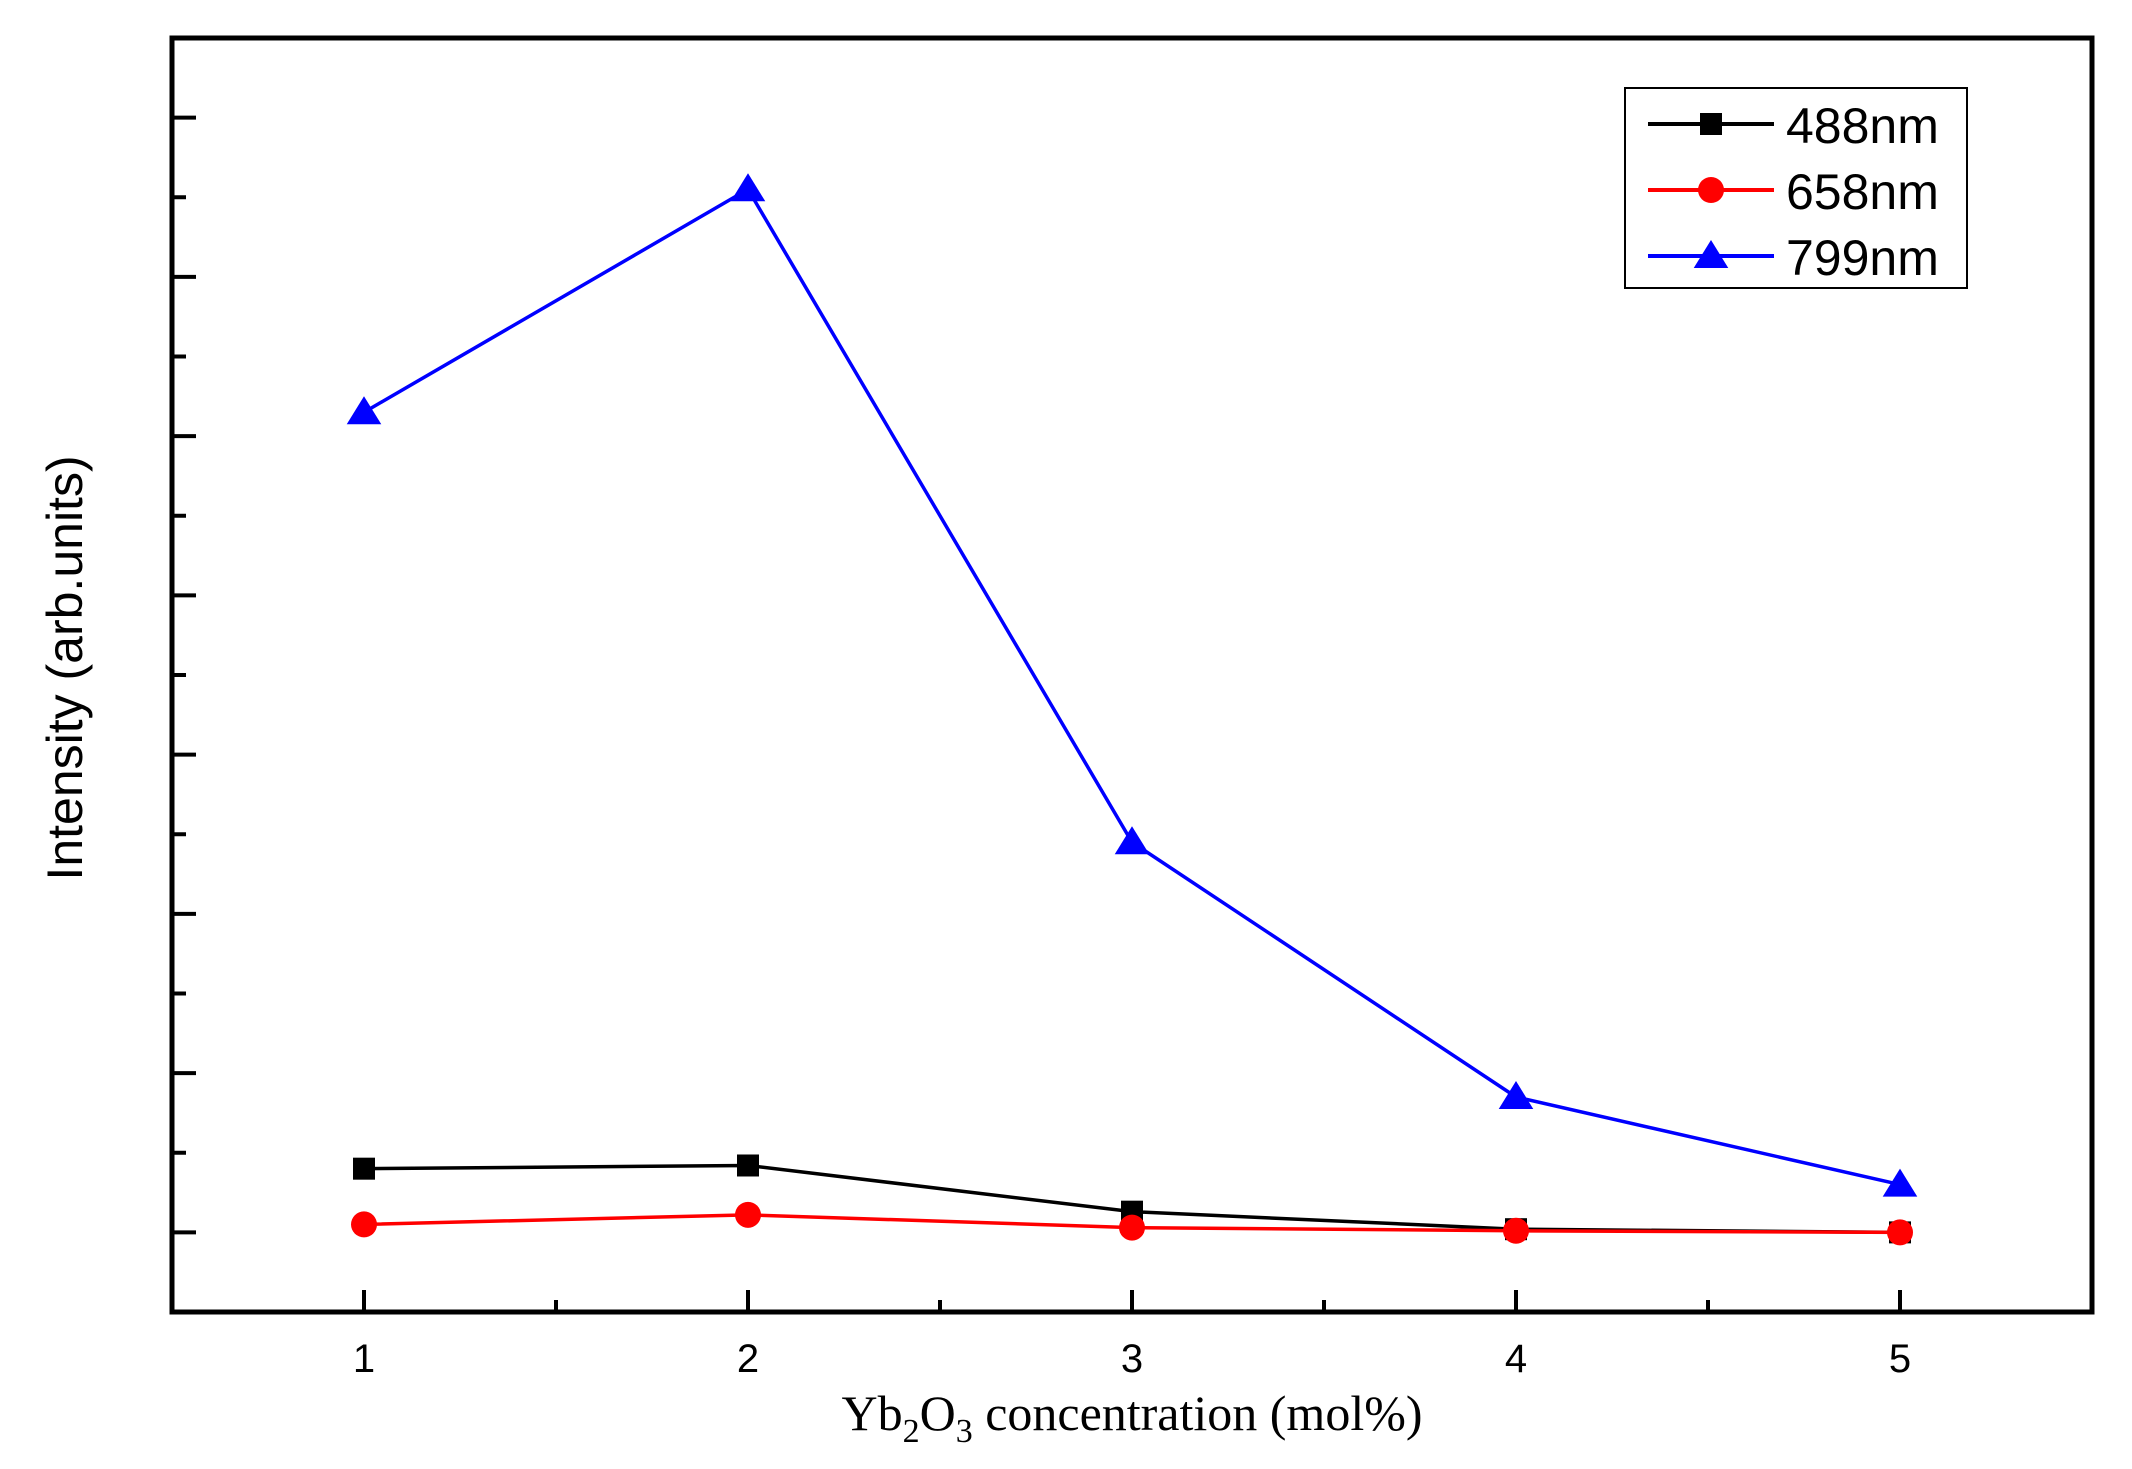 This screenshot has height=1469, width=2132. Describe the element at coordinates (1900, 1359) in the screenshot. I see `x-tick-label: 5` at that location.